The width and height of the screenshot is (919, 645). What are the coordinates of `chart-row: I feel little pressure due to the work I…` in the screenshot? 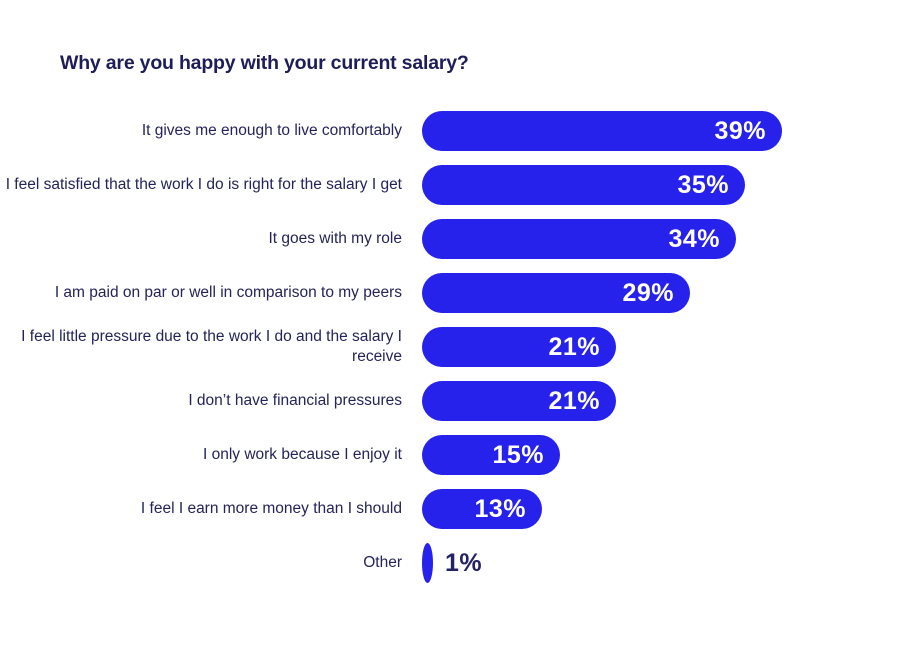 It's located at (459, 347).